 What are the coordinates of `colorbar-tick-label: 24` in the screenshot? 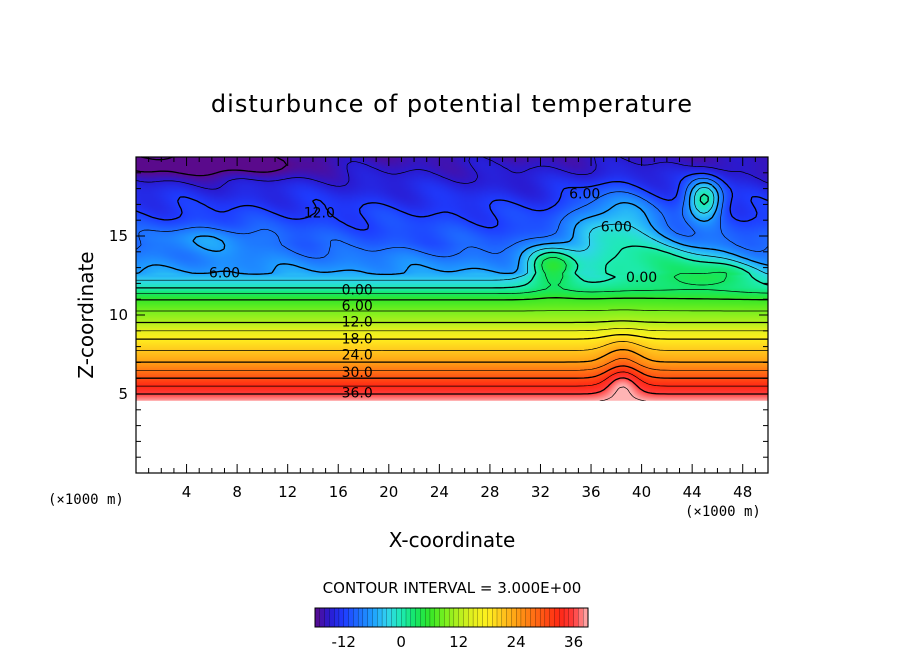 It's located at (516, 642).